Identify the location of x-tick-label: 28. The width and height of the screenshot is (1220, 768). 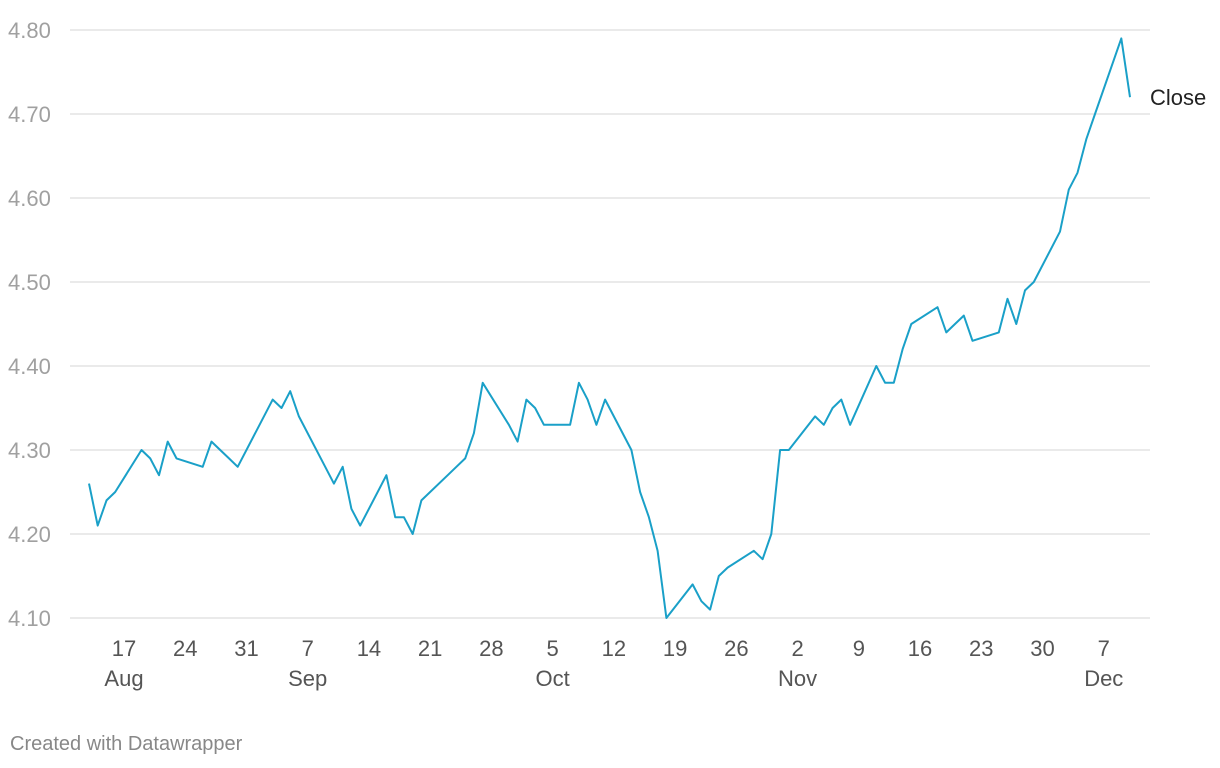
(491, 648).